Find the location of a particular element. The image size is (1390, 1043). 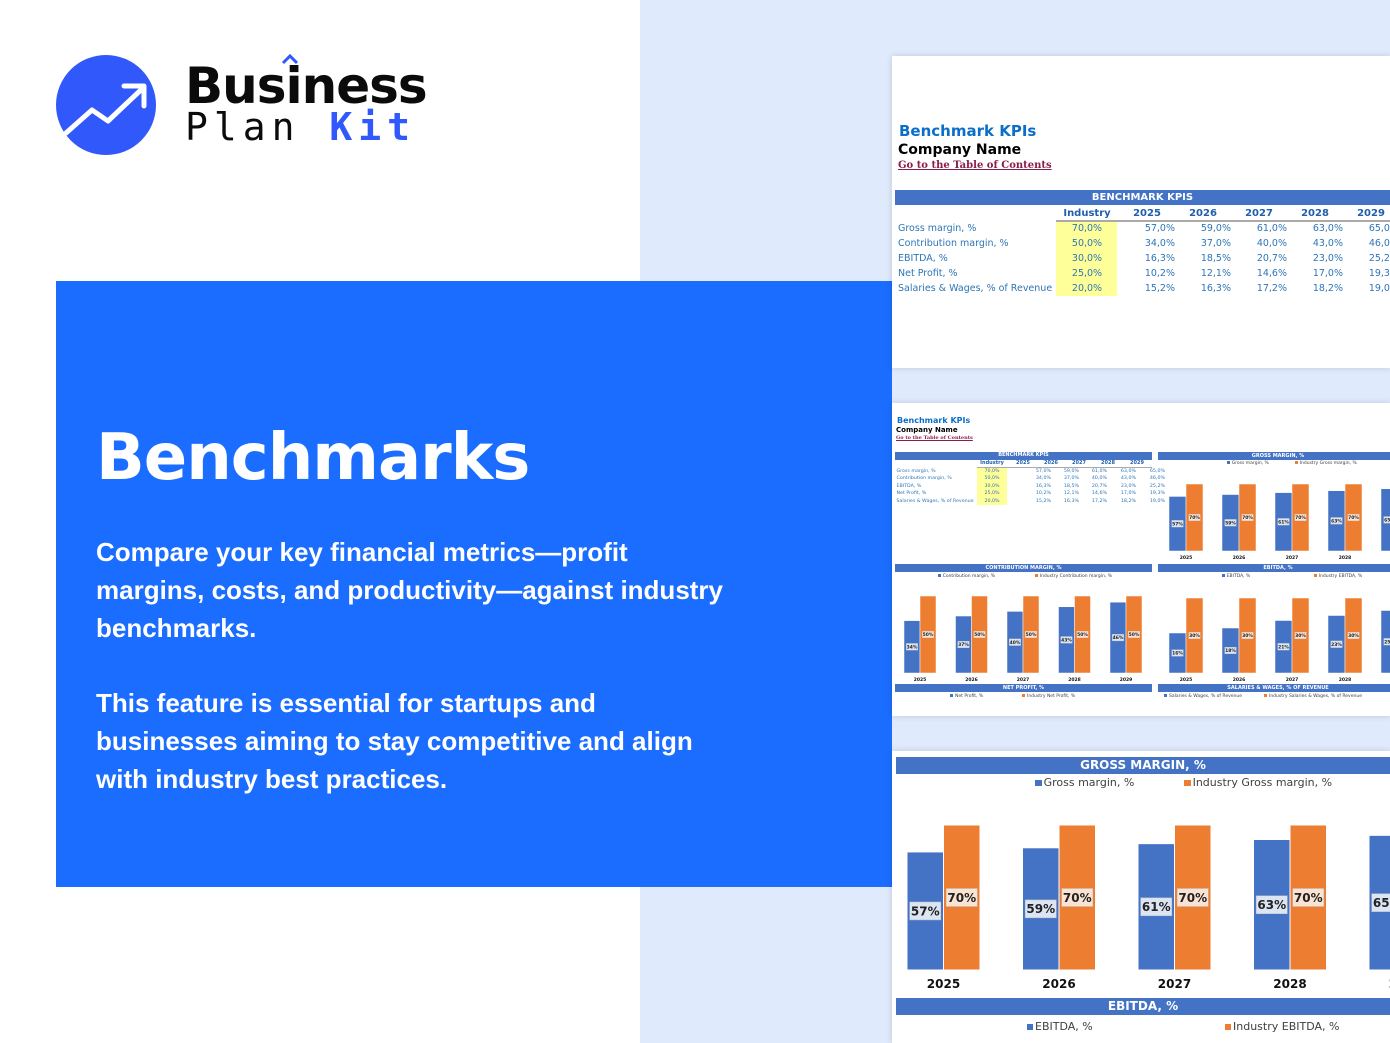

legend-item: Industry EBITDA, % is located at coordinates (1338, 576).